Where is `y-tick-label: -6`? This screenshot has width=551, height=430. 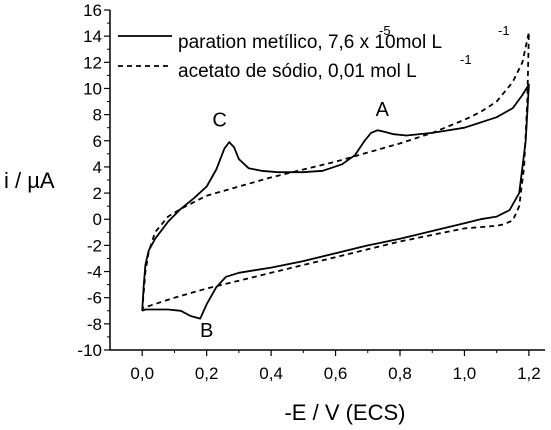 y-tick-label: -6 is located at coordinates (94, 298).